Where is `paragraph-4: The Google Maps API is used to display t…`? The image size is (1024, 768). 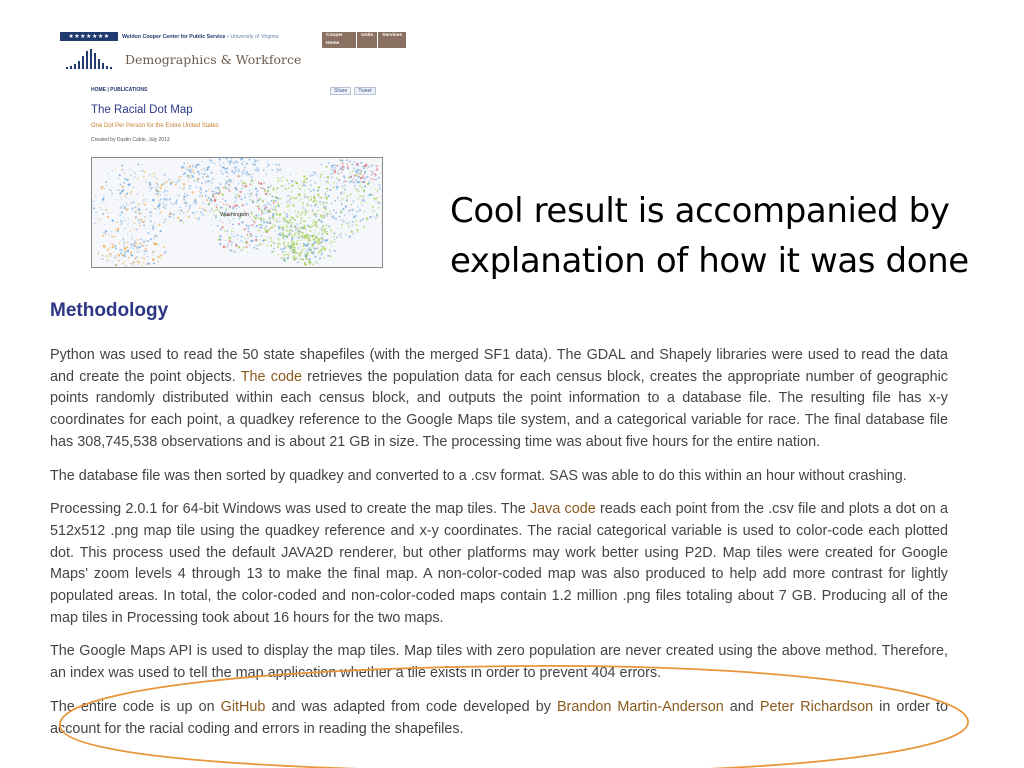
paragraph-4: The Google Maps API is used to display t… is located at coordinates (499, 662).